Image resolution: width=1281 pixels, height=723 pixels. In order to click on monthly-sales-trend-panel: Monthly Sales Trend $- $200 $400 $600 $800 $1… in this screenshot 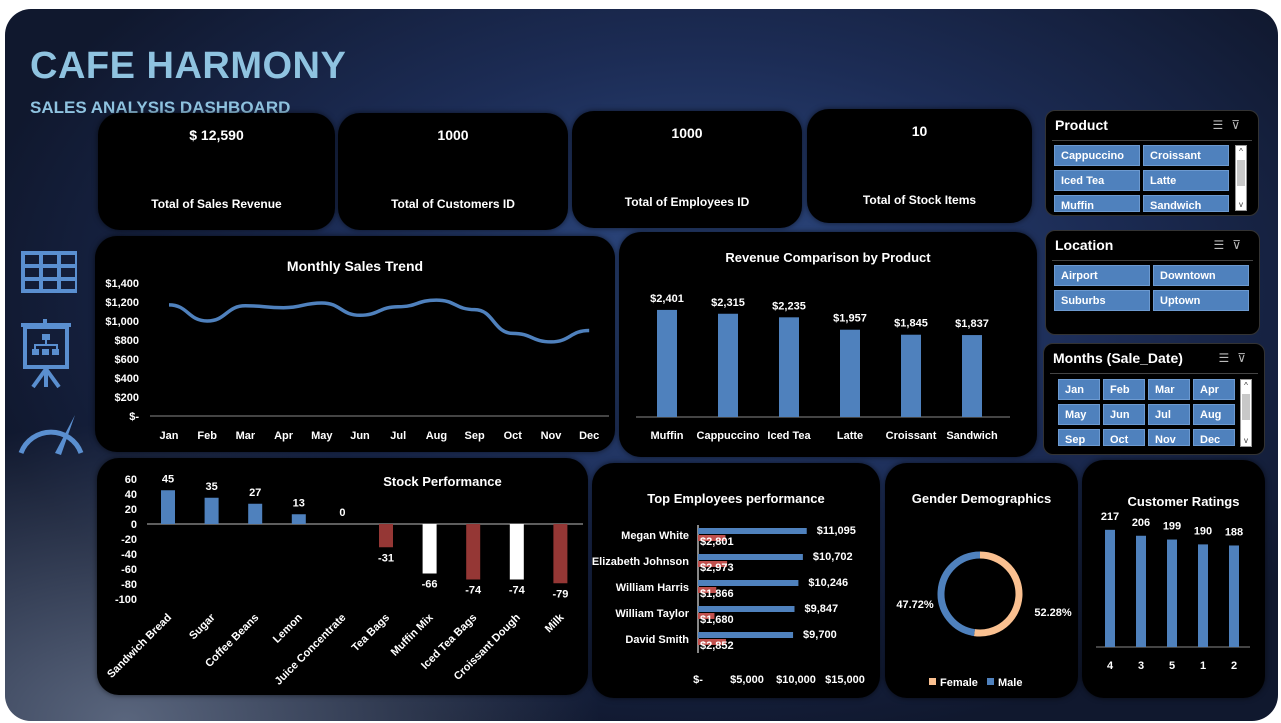, I will do `click(355, 344)`.